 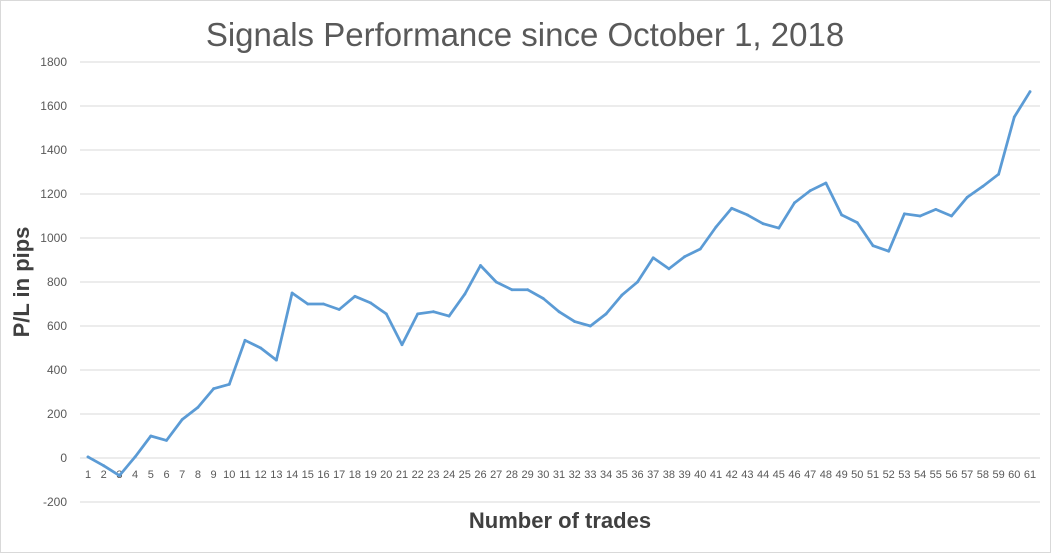 What do you see at coordinates (53, 194) in the screenshot?
I see `y-tick-label: 1200` at bounding box center [53, 194].